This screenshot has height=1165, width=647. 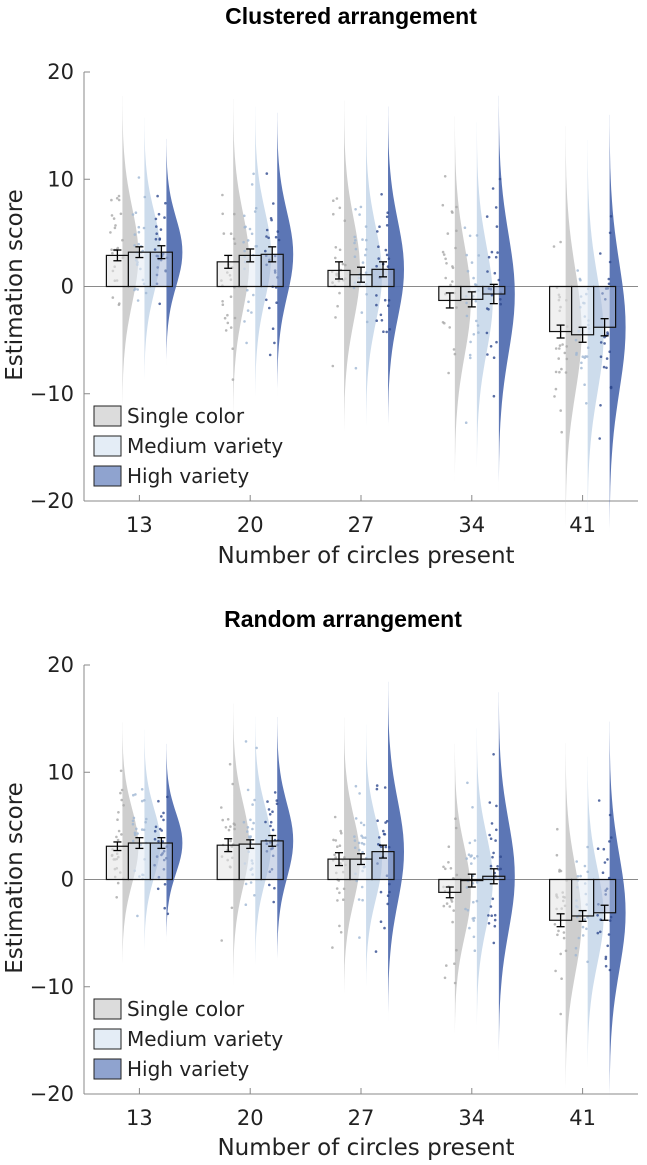 What do you see at coordinates (188, 1069) in the screenshot?
I see `legend-label: High variety` at bounding box center [188, 1069].